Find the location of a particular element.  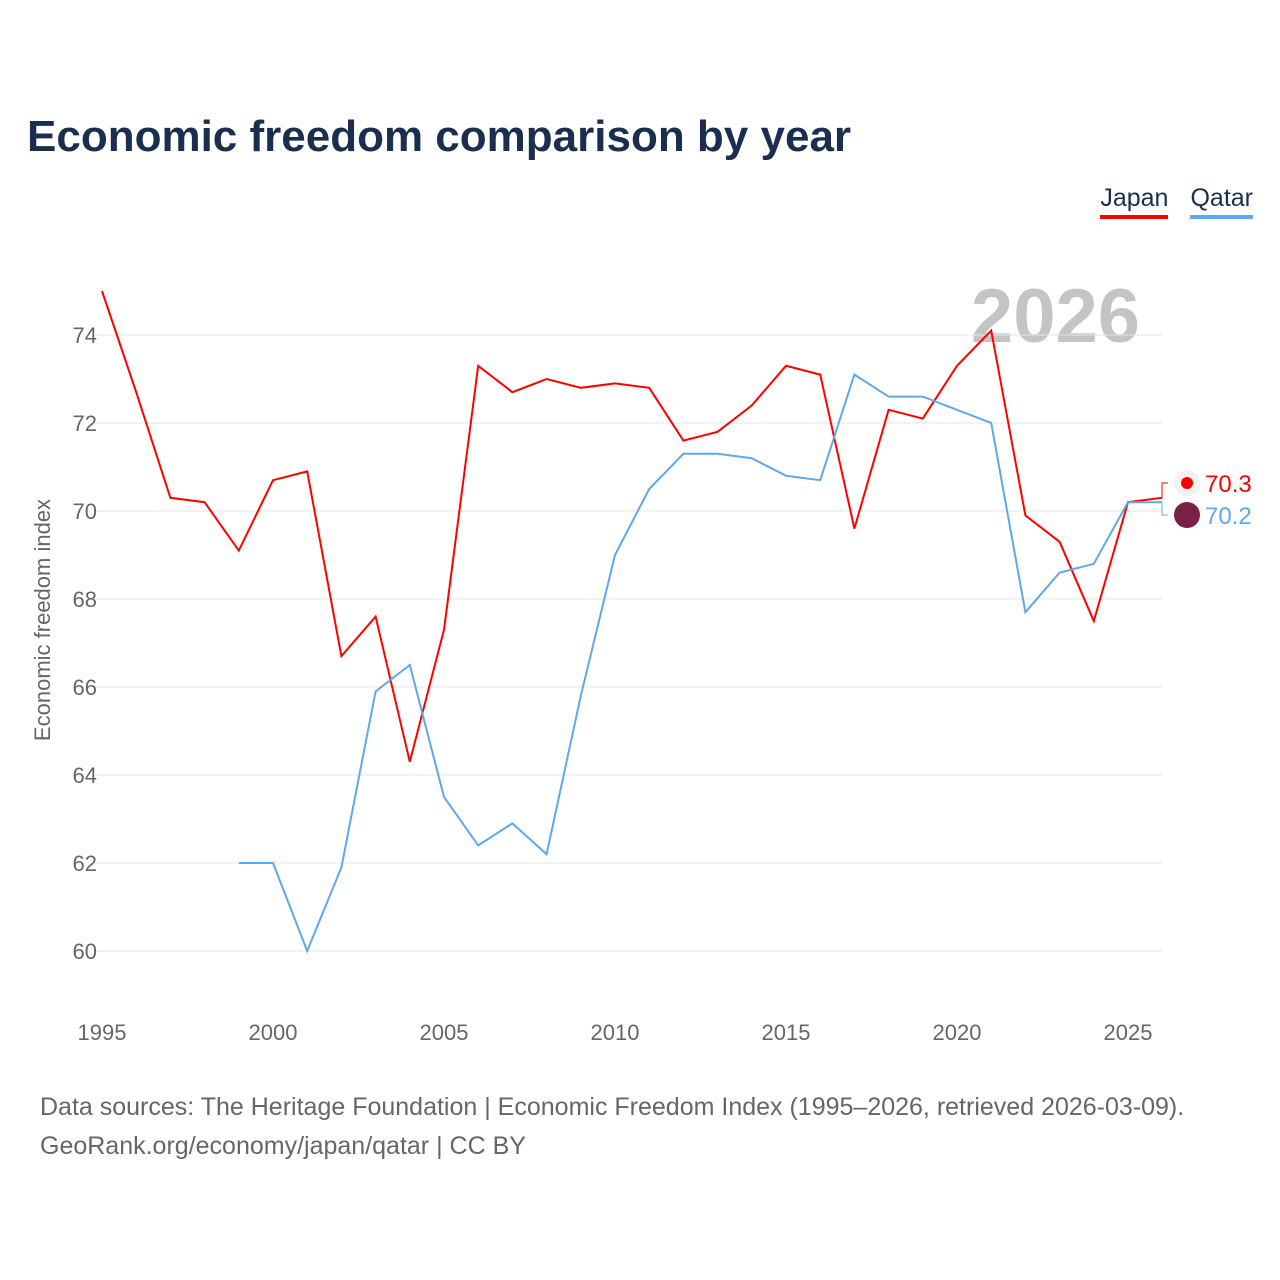

y-tick-label: 62 is located at coordinates (85, 863).